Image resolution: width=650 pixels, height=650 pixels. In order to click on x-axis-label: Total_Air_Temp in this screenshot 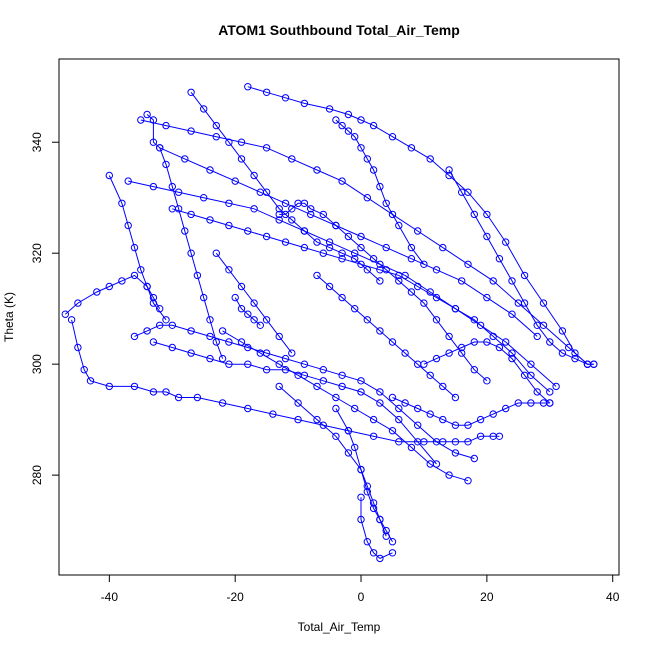, I will do `click(339, 627)`.